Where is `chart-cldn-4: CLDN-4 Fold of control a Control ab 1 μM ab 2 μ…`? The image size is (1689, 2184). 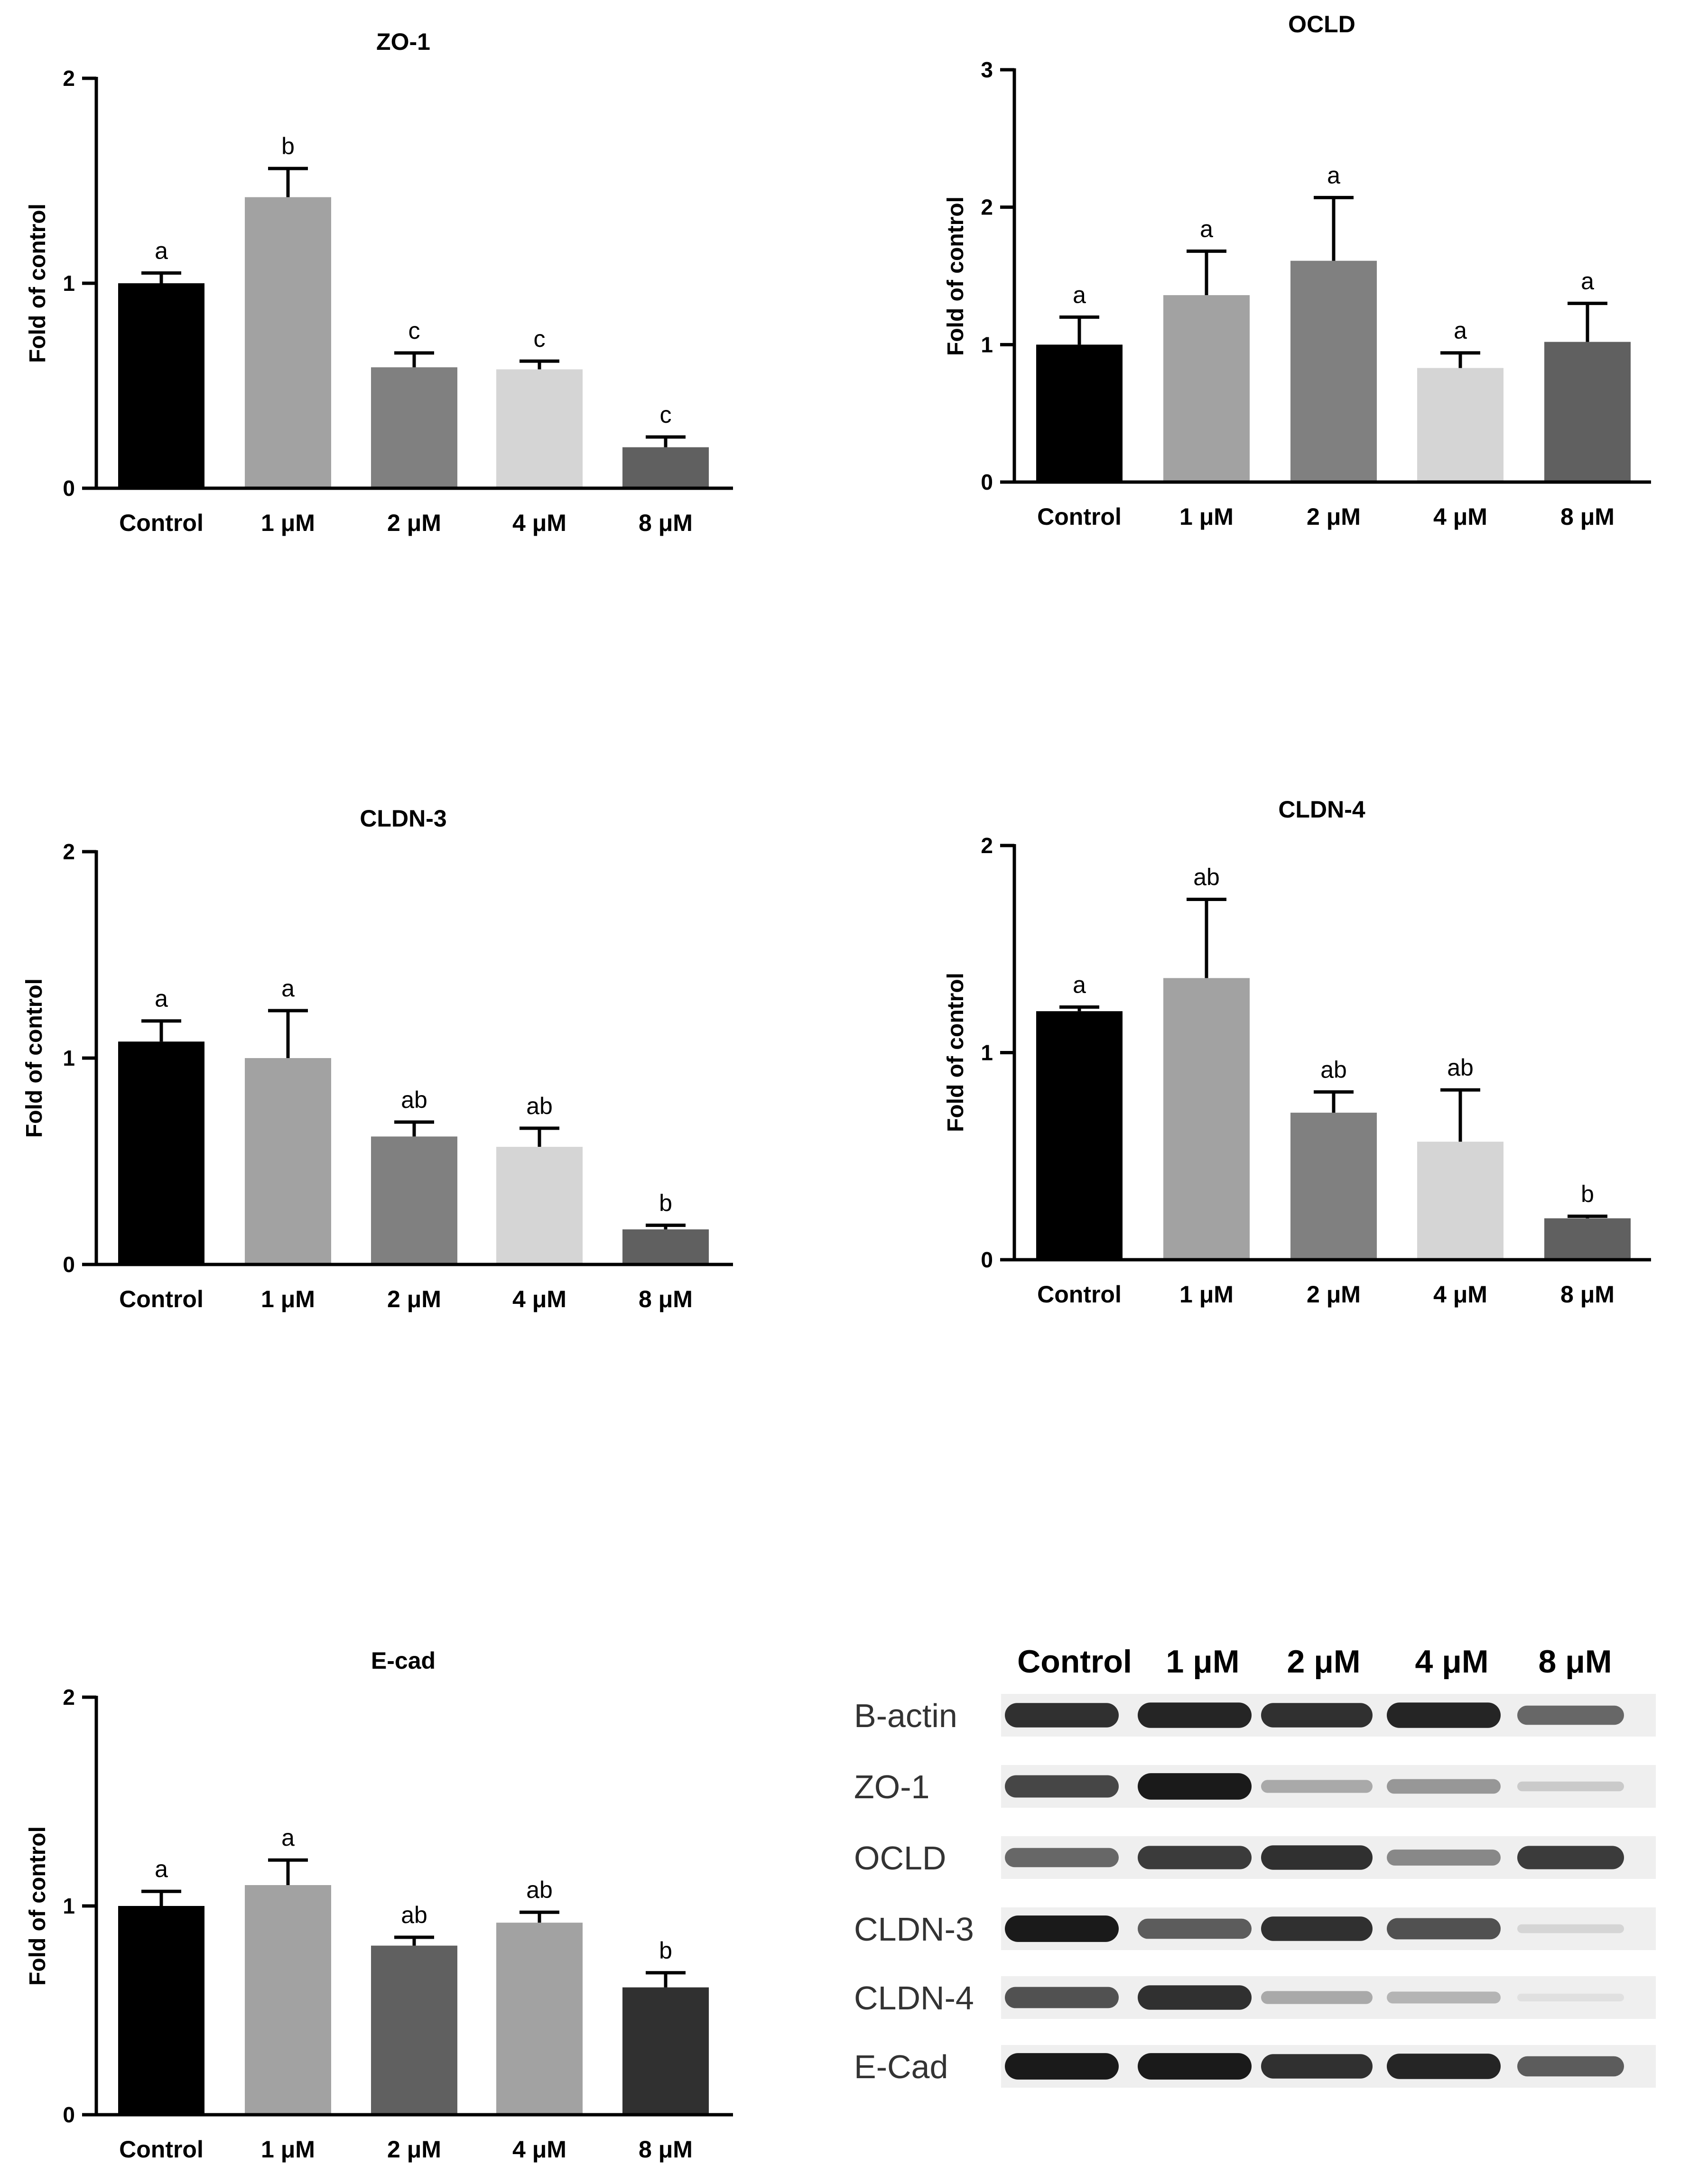 chart-cldn-4: CLDN-4 Fold of control a Control ab 1 μM ab 2 μ… is located at coordinates (1297, 1052).